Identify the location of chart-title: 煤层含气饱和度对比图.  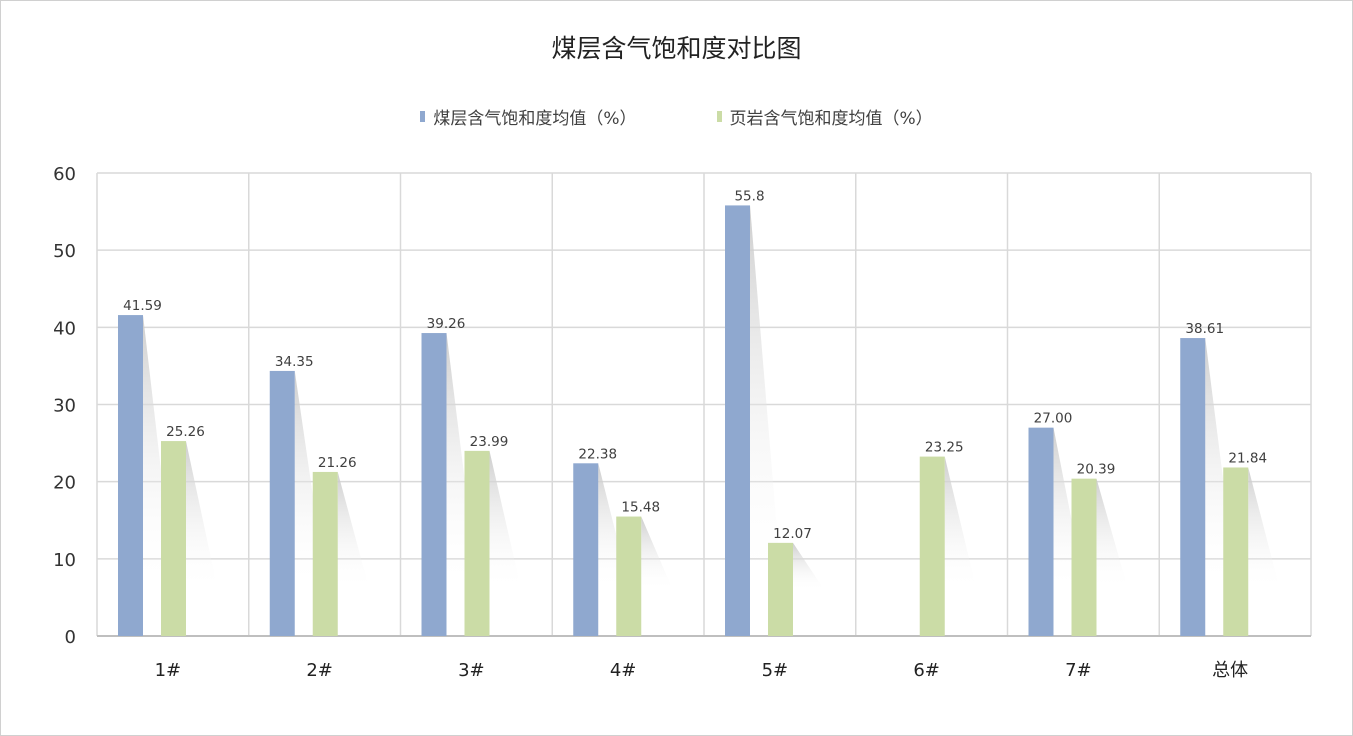
(676, 48).